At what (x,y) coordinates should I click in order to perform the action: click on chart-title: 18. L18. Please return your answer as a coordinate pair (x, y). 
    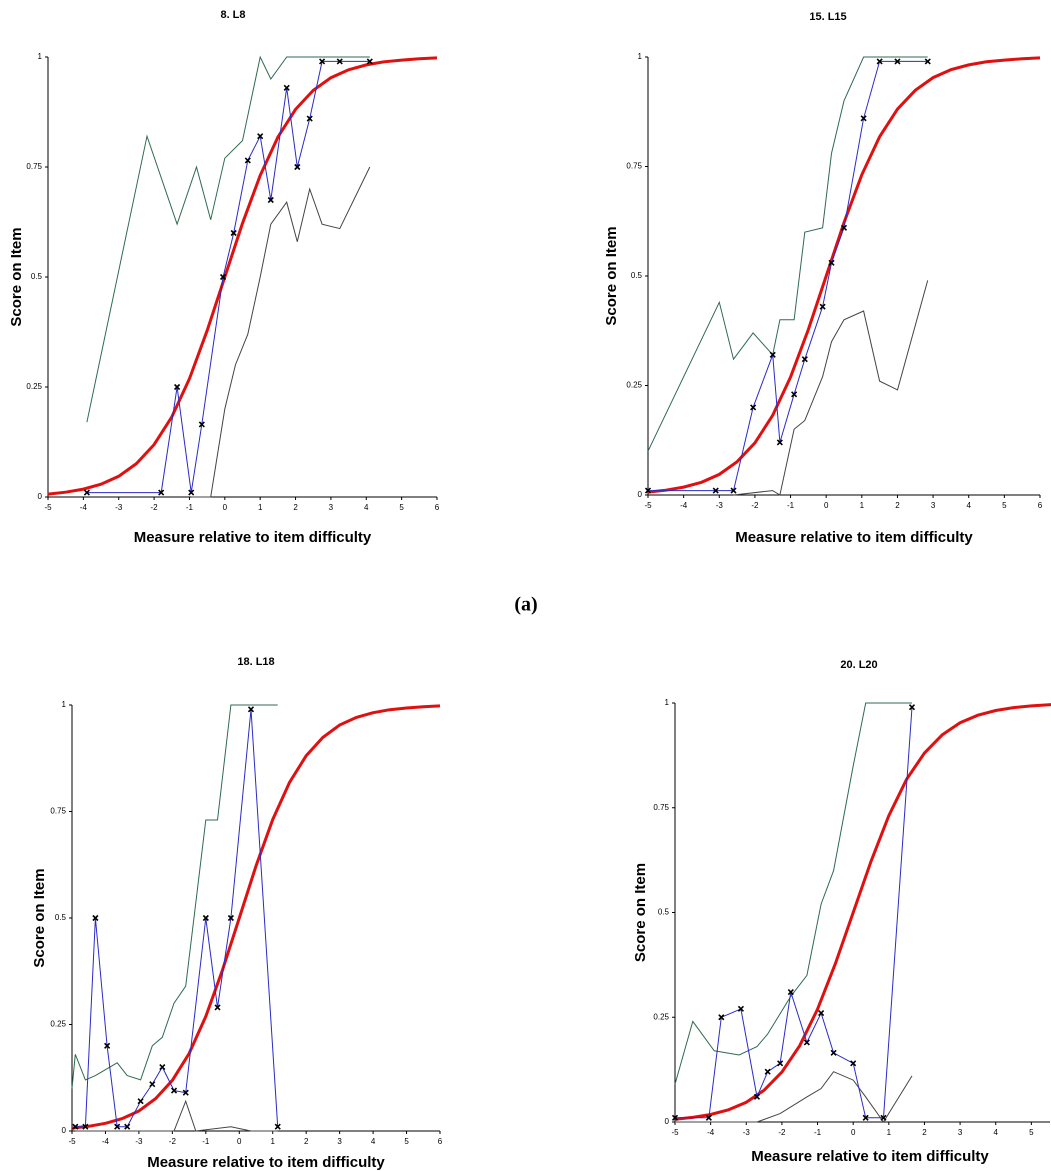
    Looking at the image, I should click on (255, 662).